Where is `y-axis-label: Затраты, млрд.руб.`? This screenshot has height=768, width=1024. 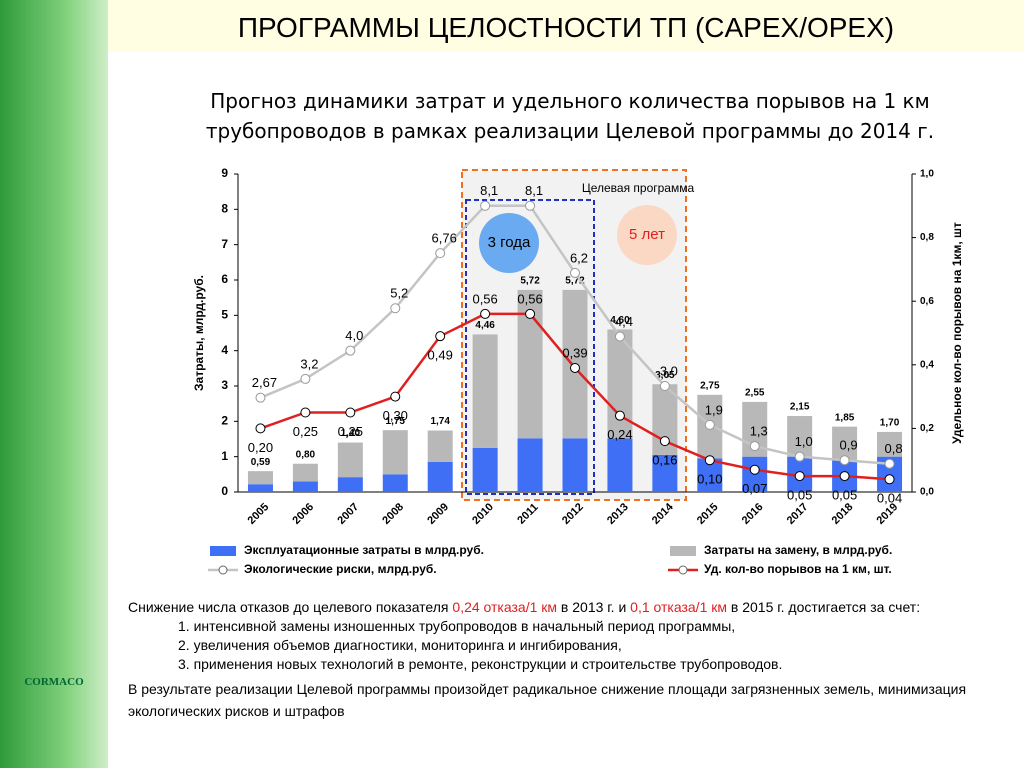 y-axis-label: Затраты, млрд.руб. is located at coordinates (199, 333).